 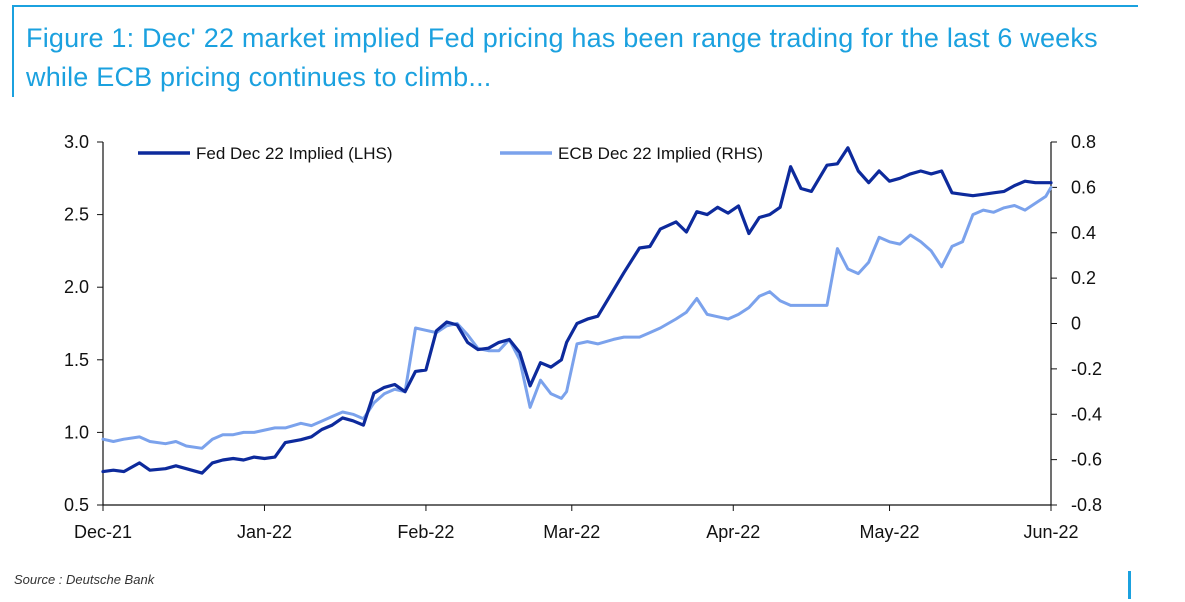 I want to click on x-tick-label: Feb-22, so click(x=425, y=532).